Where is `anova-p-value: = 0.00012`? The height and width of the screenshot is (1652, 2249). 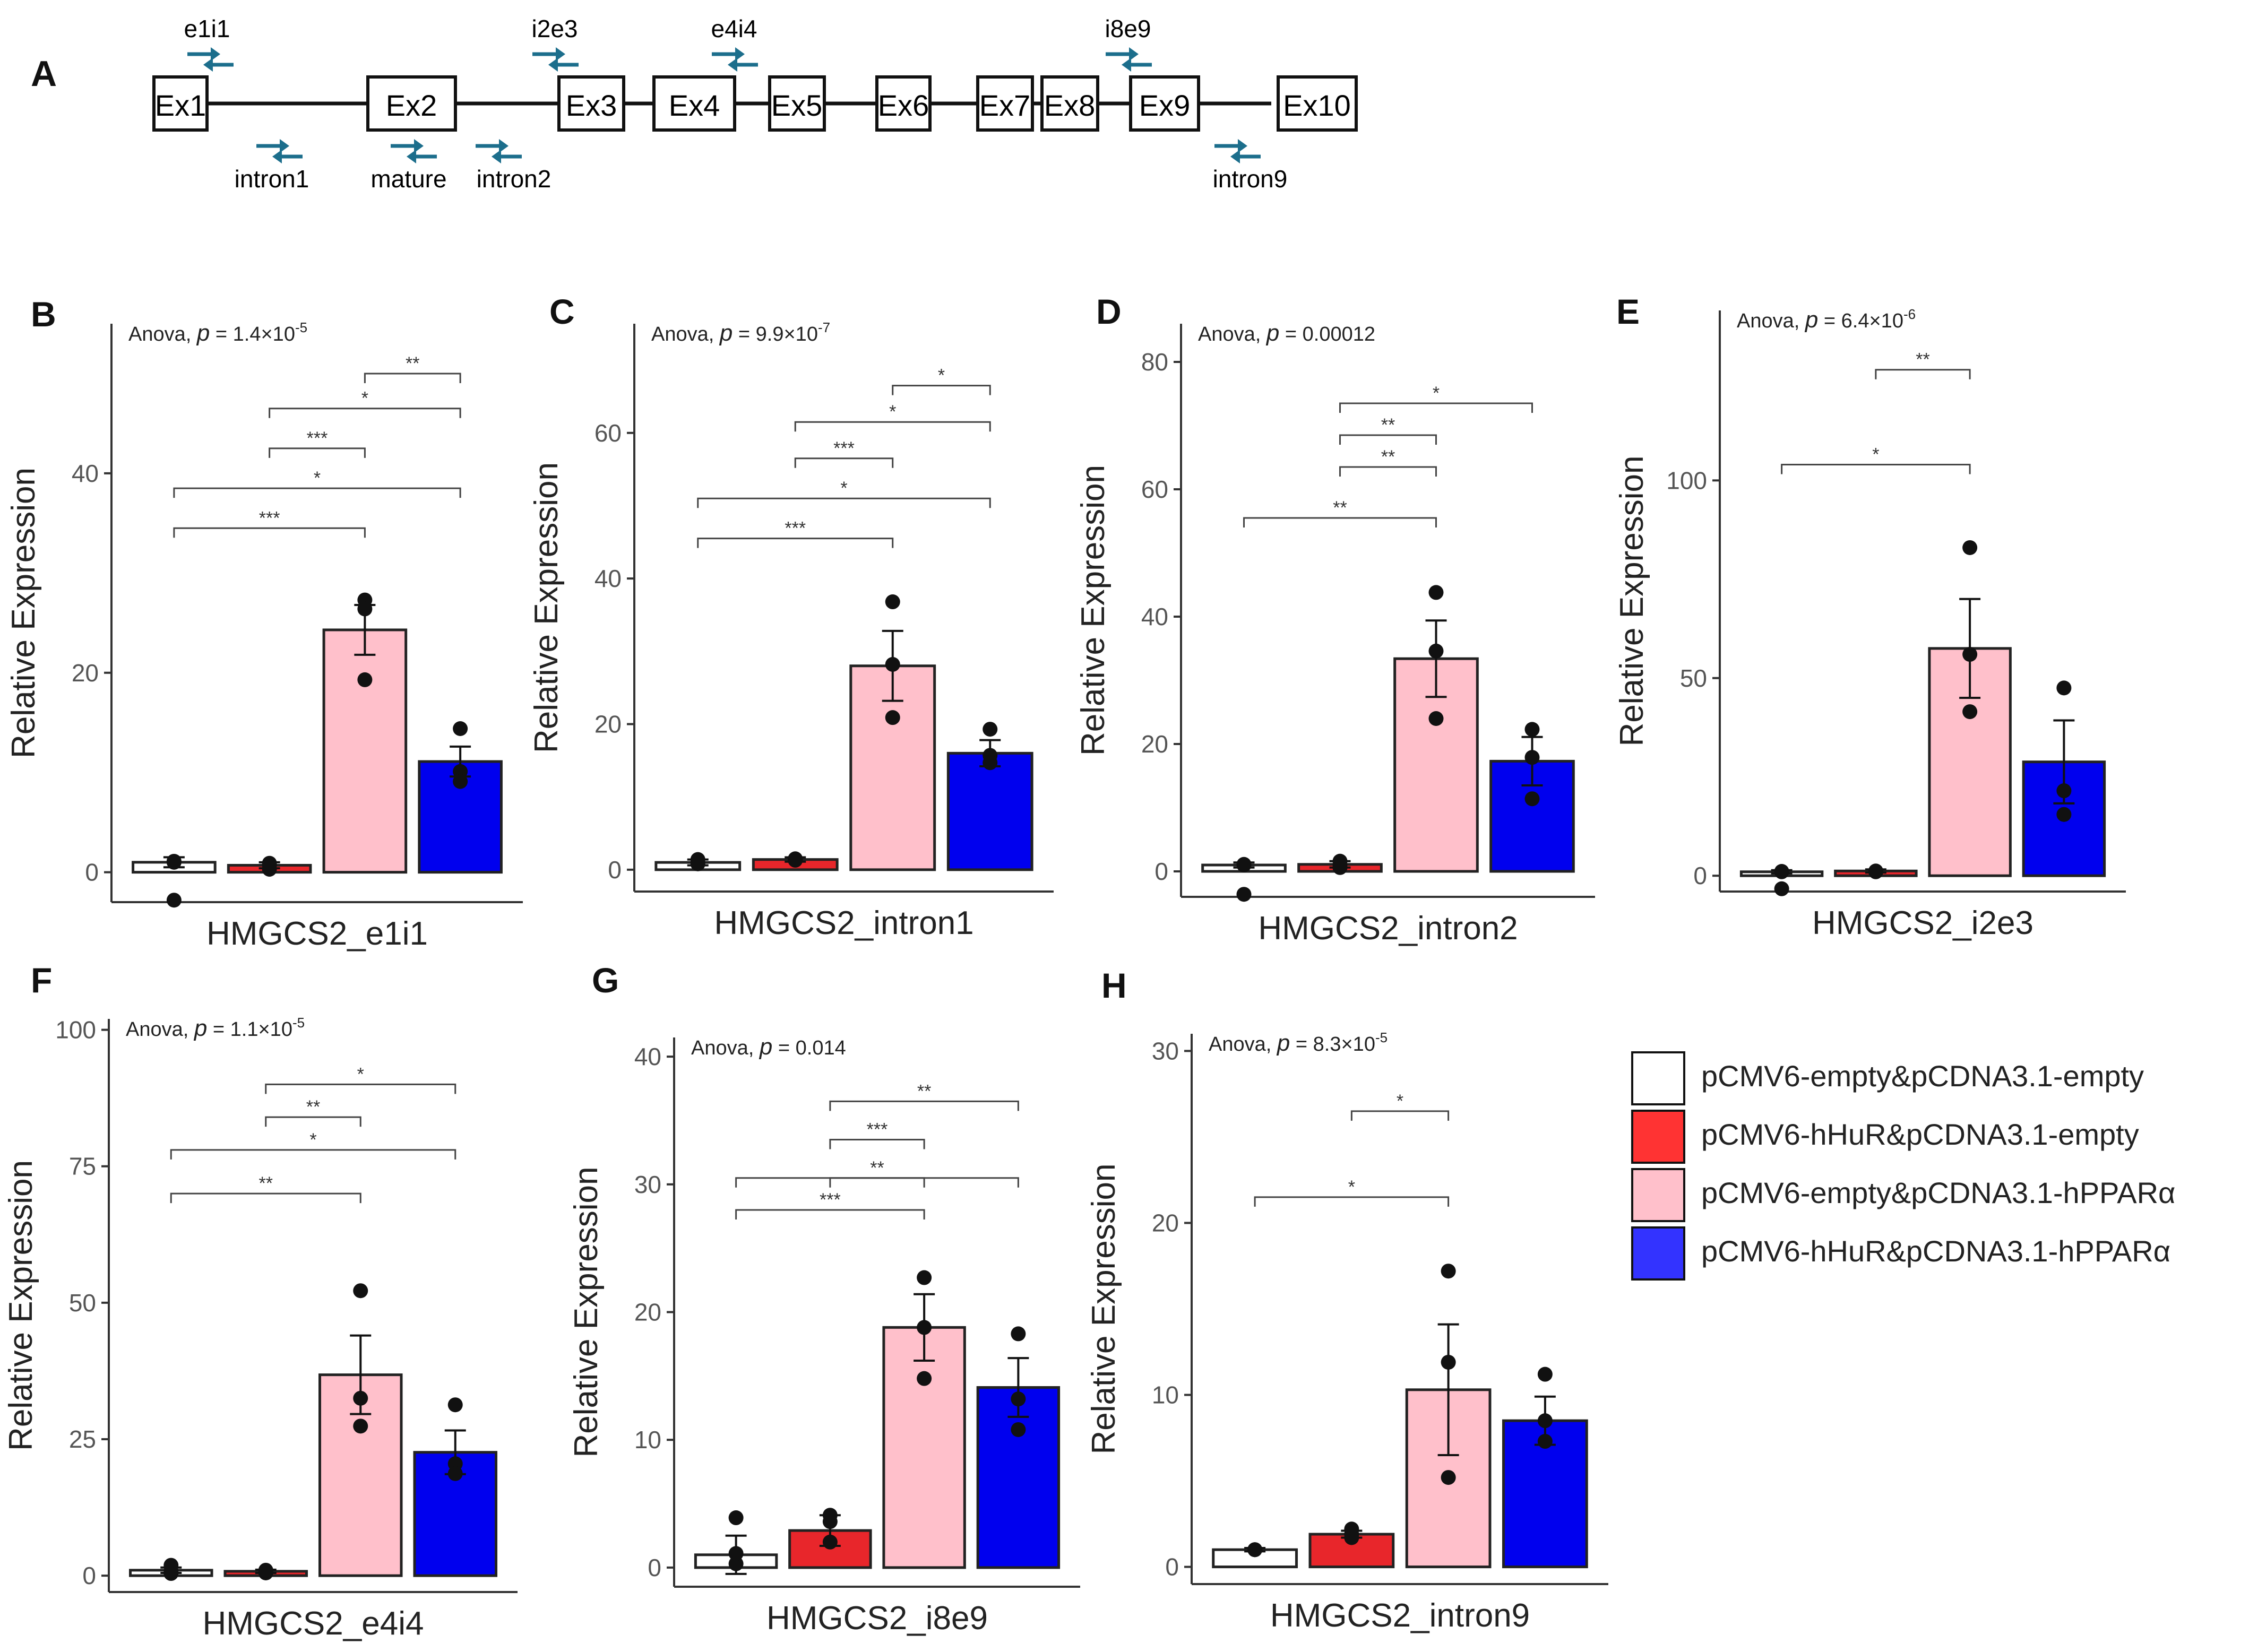 anova-p-value: = 0.00012 is located at coordinates (1327, 334).